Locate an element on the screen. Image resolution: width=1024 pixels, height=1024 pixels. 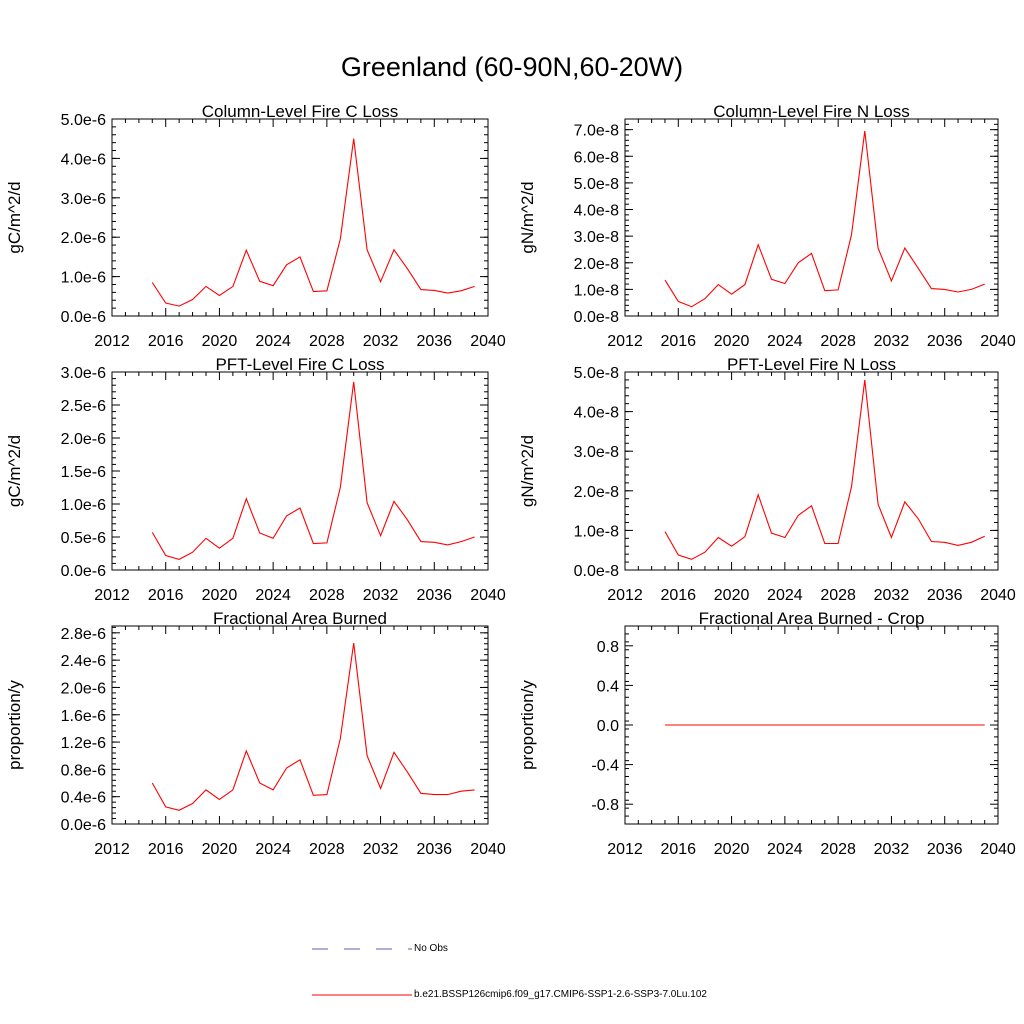
panel-title: PFT-Level Fire C Loss is located at coordinates (299, 364).